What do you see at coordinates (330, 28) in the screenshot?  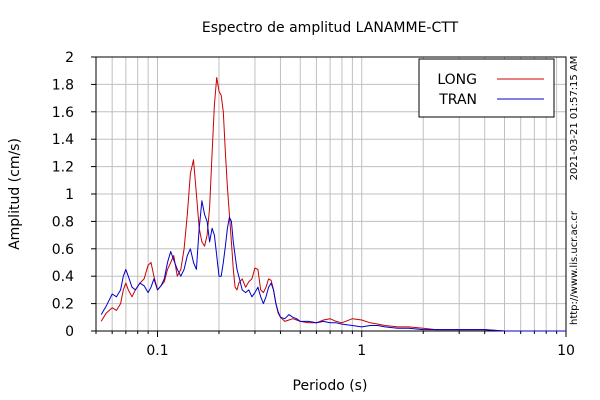 I see `chart-title: Espectro de amplitud LANAMME-CTT` at bounding box center [330, 28].